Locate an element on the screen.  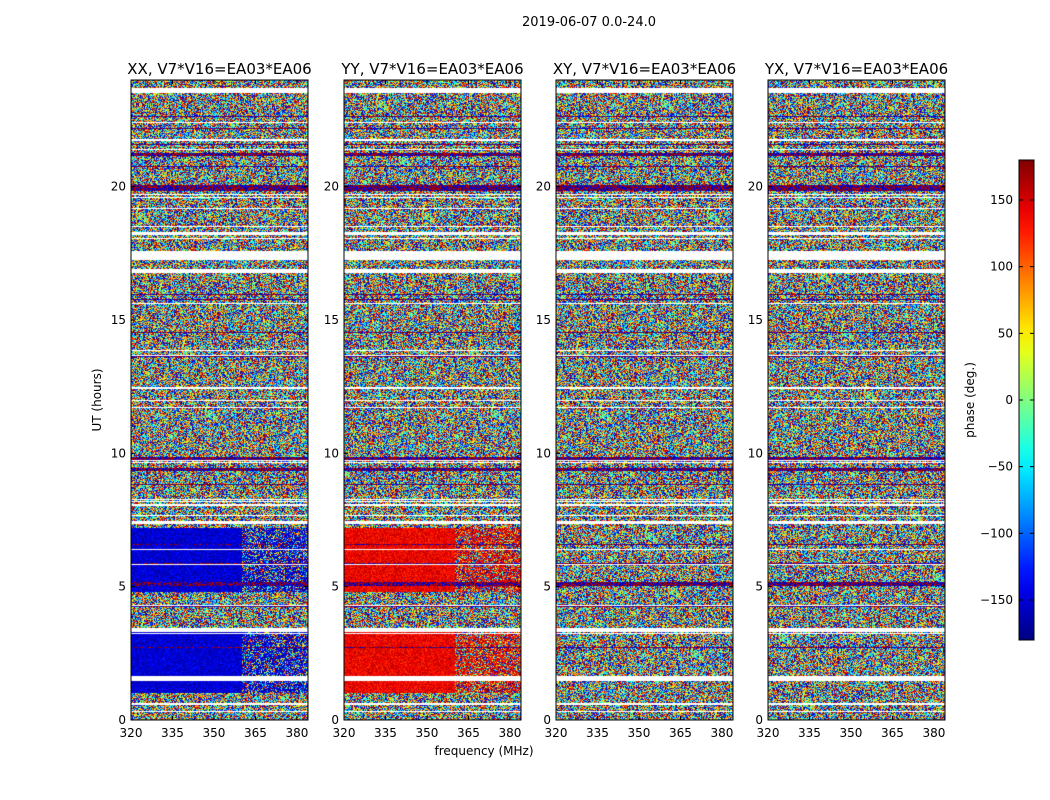
colorbar-tick-label: 150 is located at coordinates (1001, 200).